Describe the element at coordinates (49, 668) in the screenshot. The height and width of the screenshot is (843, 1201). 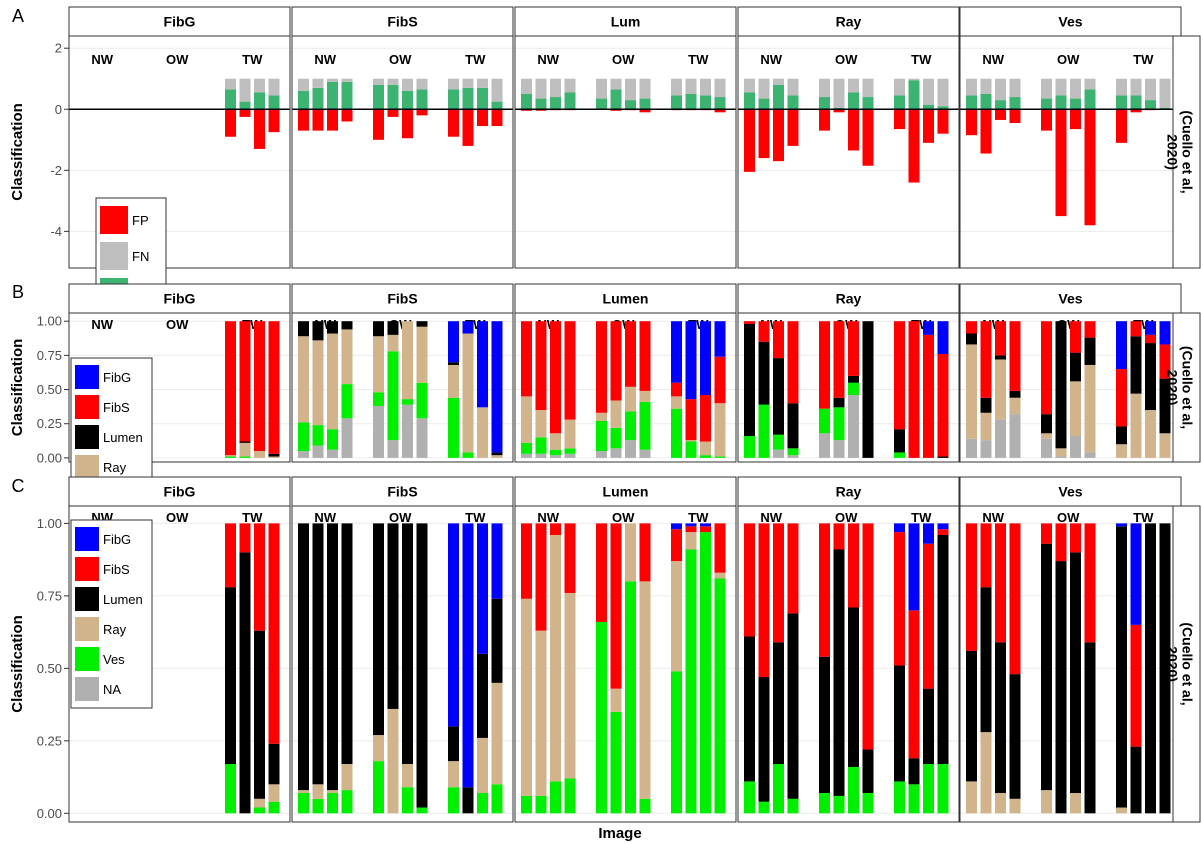
I see `y-tick-label: 0.50` at that location.